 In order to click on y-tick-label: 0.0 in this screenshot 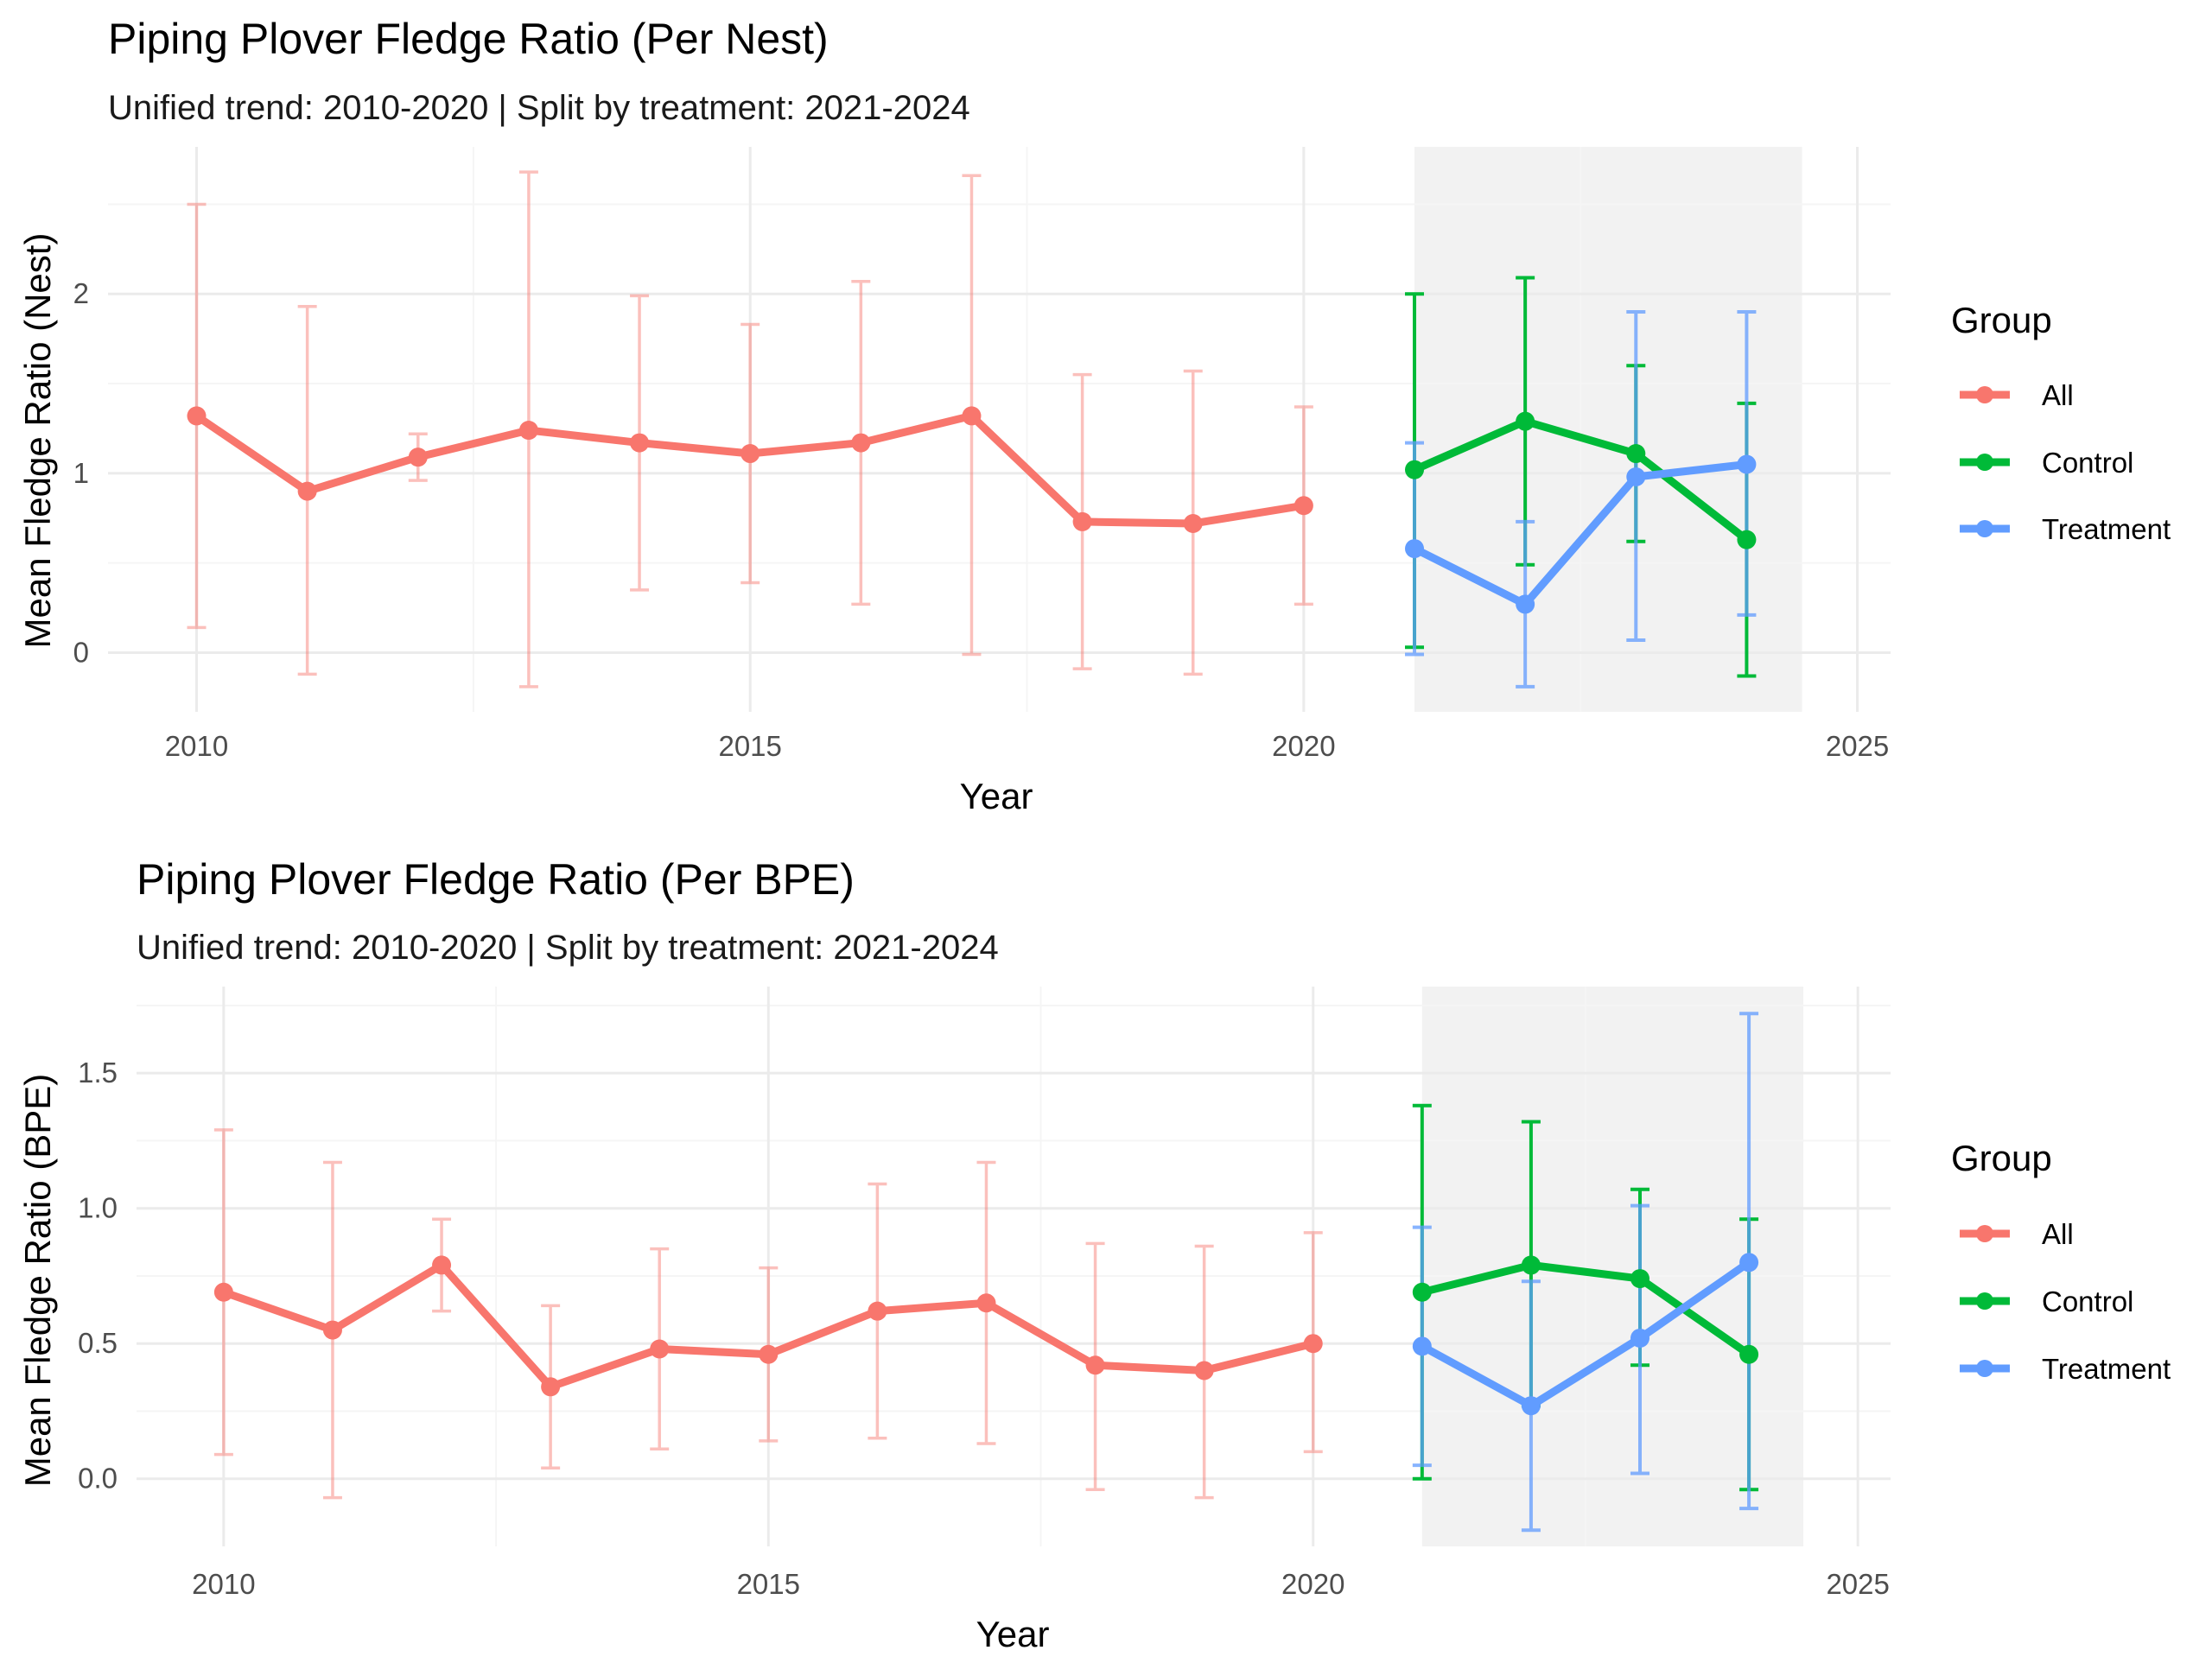, I will do `click(98, 1479)`.